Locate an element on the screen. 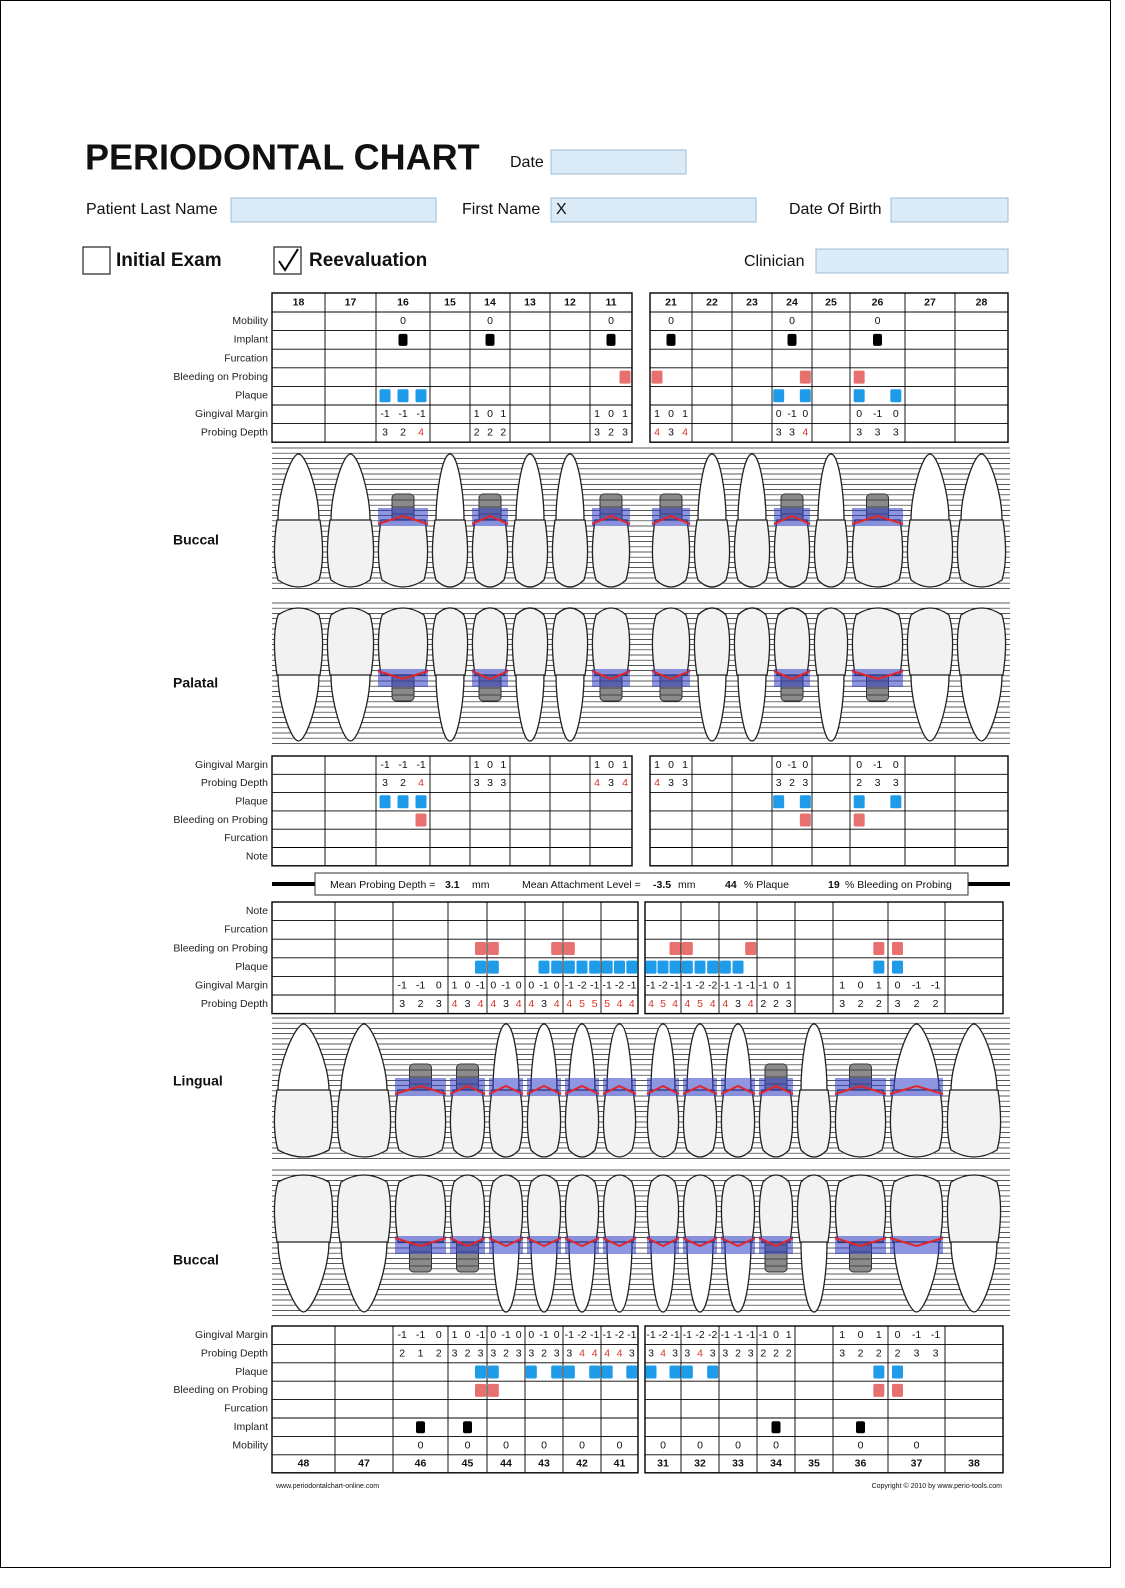 This screenshot has height=1588, width=1125. tooth-number: 27 is located at coordinates (930, 302).